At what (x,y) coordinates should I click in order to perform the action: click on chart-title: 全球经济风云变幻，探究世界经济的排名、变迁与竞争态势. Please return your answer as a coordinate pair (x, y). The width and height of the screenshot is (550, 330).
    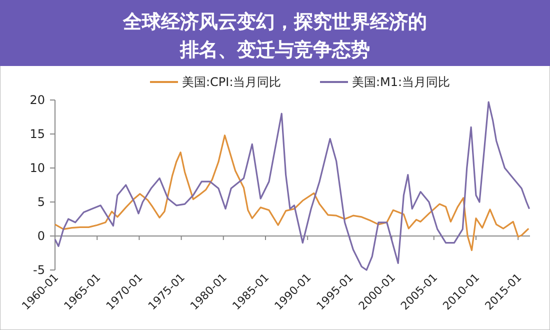
    Looking at the image, I should click on (274, 36).